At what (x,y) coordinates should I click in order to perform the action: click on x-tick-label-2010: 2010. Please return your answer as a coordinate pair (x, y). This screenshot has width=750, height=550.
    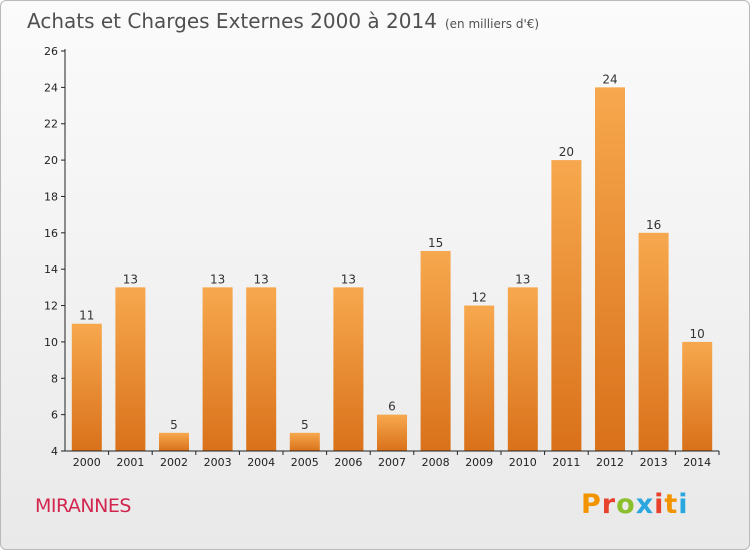
    Looking at the image, I should click on (523, 462).